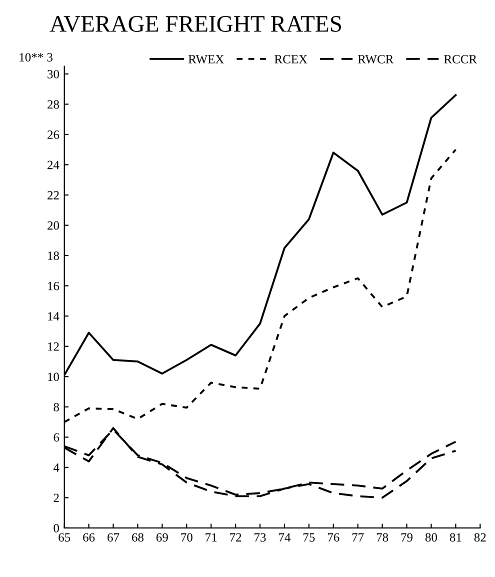 The height and width of the screenshot is (577, 495). What do you see at coordinates (260, 537) in the screenshot?
I see `x-tick-label: 73` at bounding box center [260, 537].